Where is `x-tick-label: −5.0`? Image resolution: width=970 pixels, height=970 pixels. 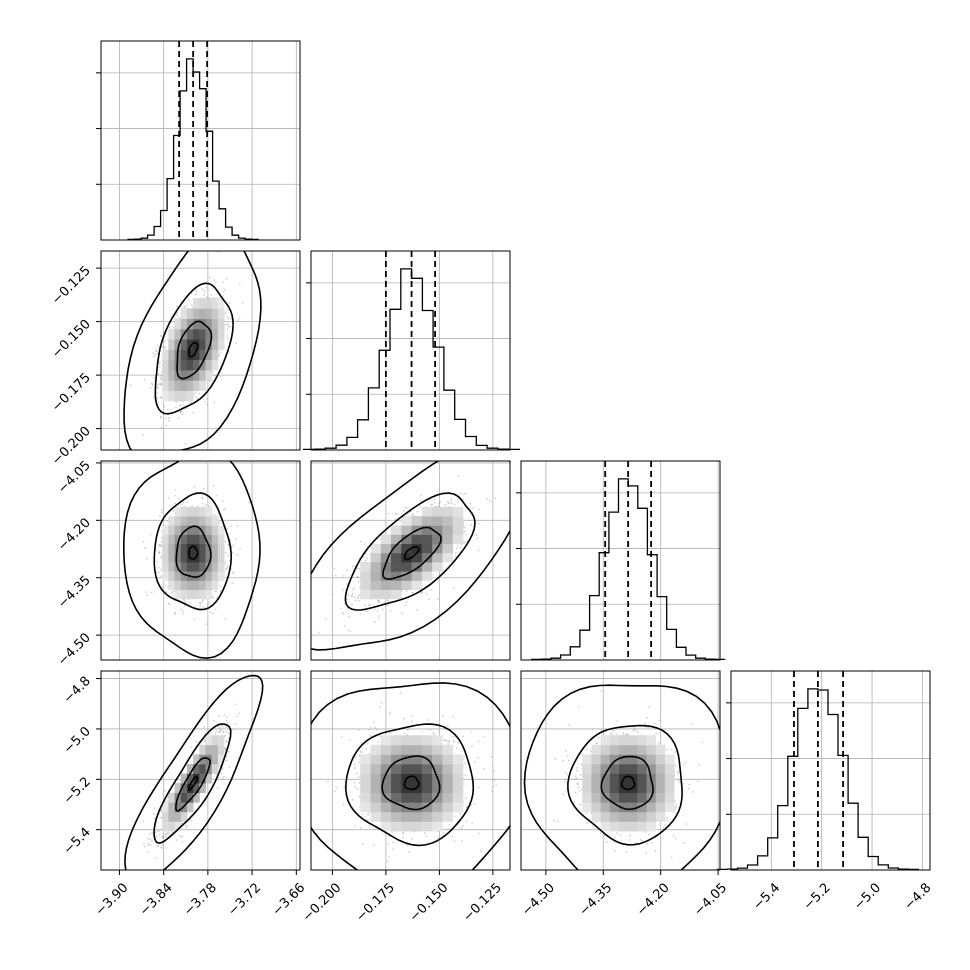 x-tick-label: −5.0 is located at coordinates (867, 896).